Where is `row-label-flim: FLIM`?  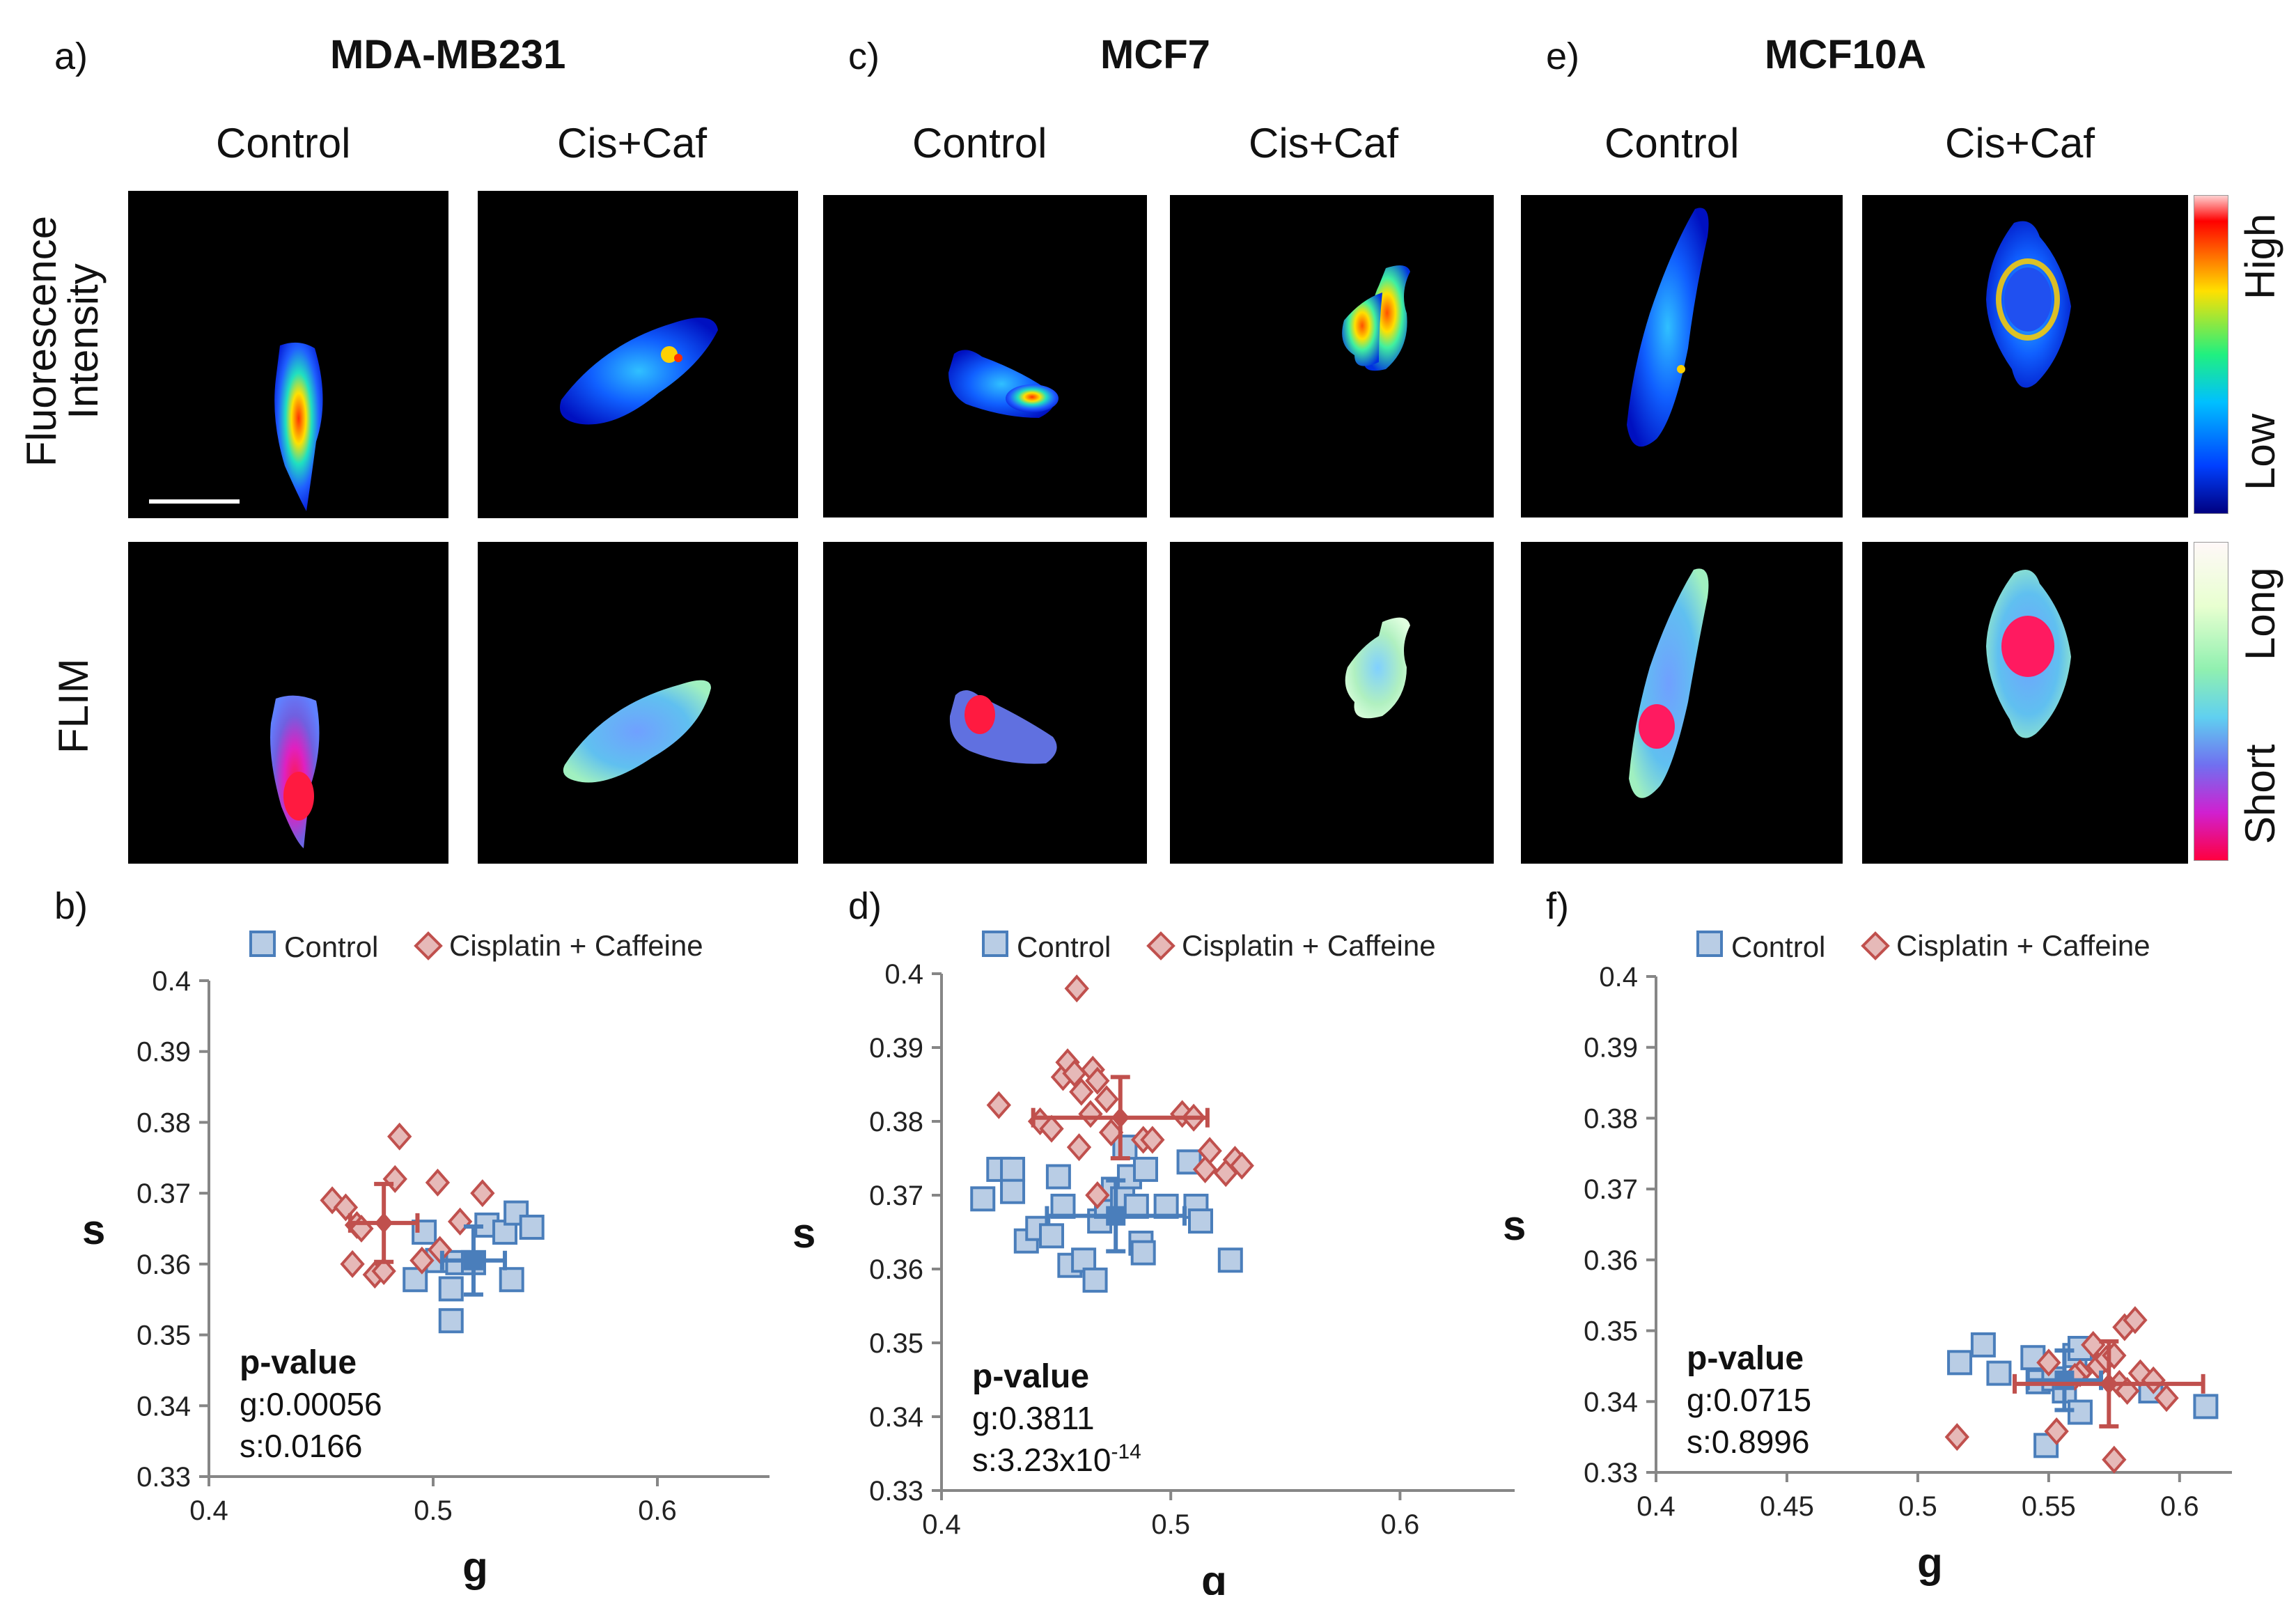 row-label-flim: FLIM is located at coordinates (73, 706).